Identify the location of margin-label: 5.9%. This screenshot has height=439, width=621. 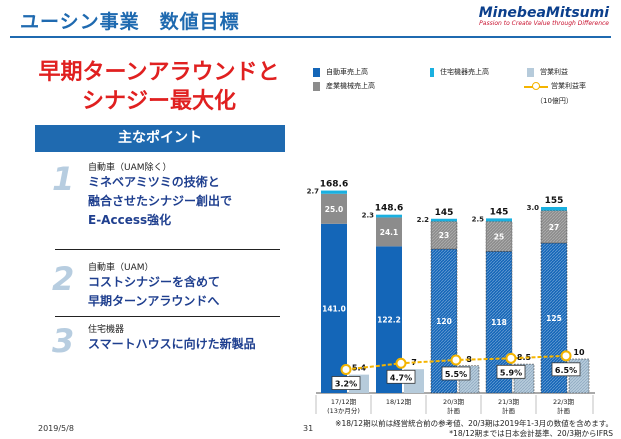
(511, 372).